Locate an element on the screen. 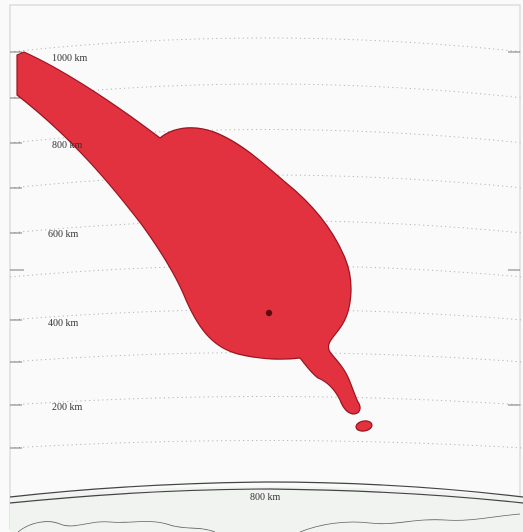 The width and height of the screenshot is (523, 532). range-label-200km: 200 km is located at coordinates (67, 407).